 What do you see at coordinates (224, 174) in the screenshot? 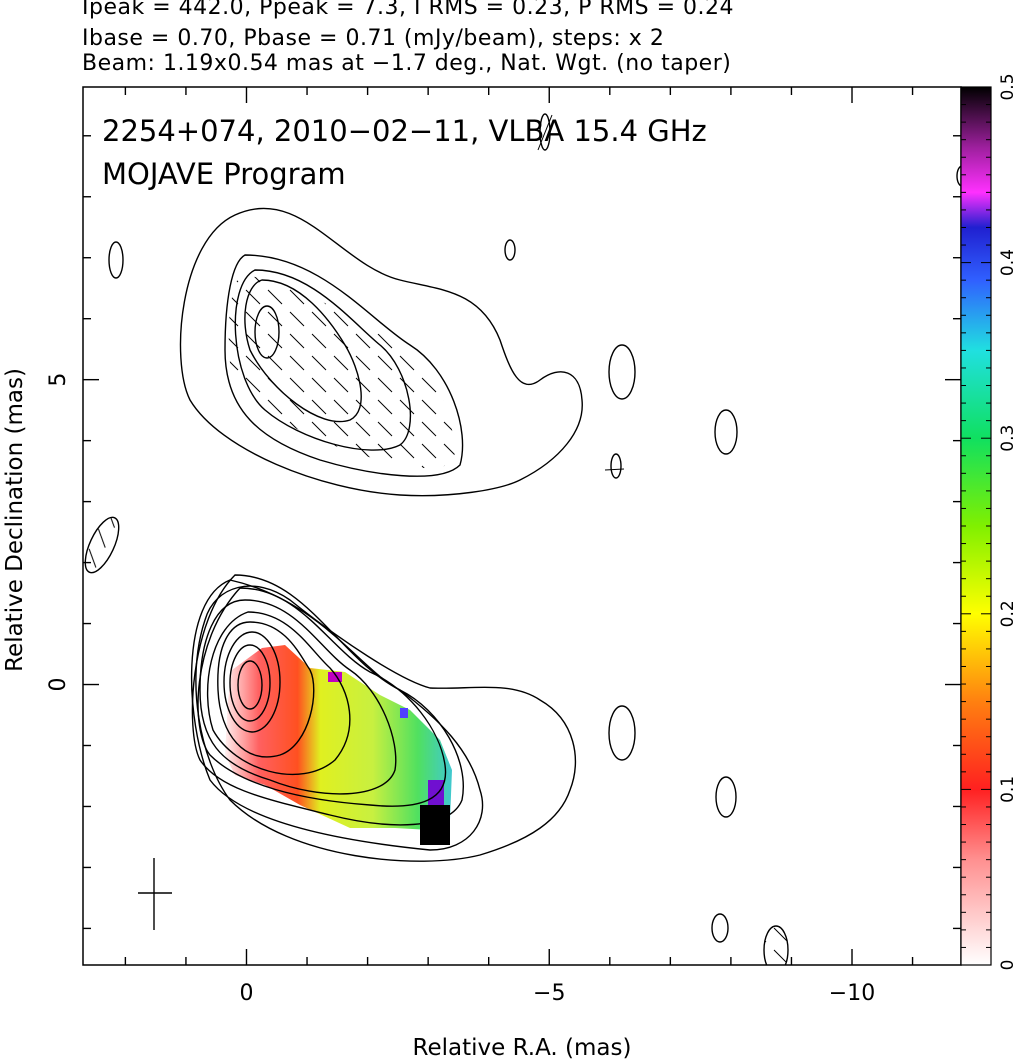
I see `plot-subtitle: MOJAVE Program` at bounding box center [224, 174].